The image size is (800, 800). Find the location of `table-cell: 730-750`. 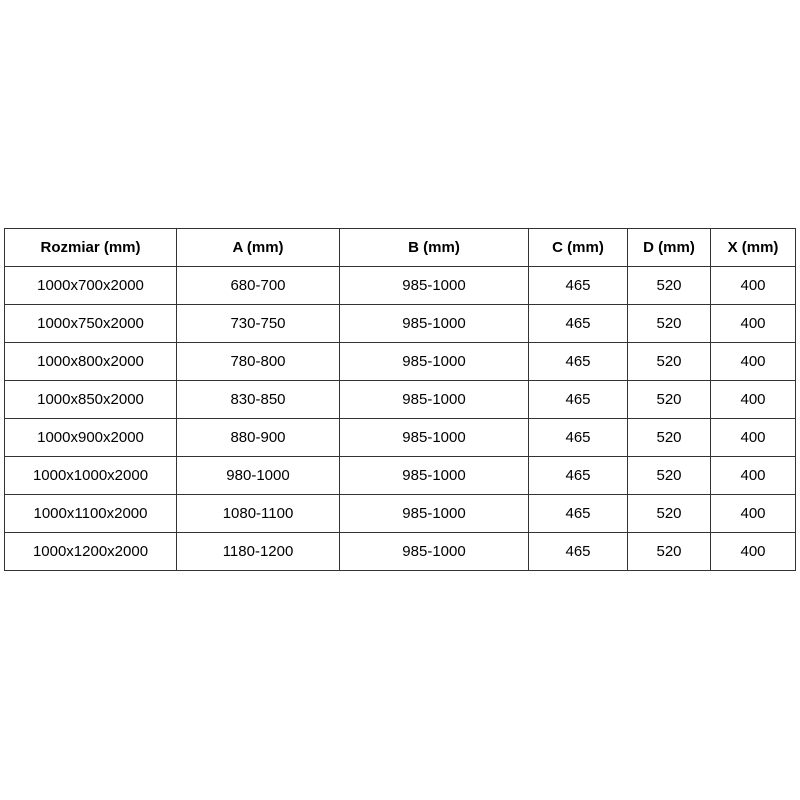

table-cell: 730-750 is located at coordinates (258, 323).